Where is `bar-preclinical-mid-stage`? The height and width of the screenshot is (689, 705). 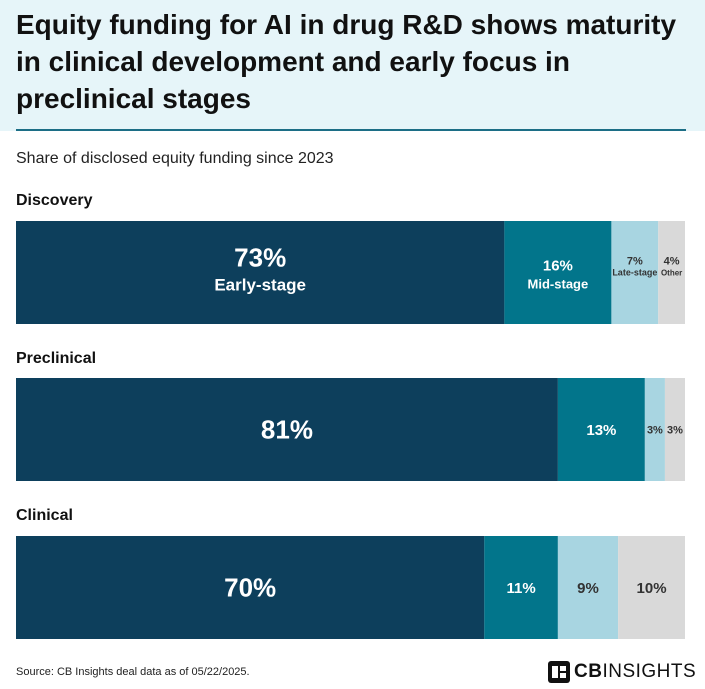
bar-preclinical-mid-stage is located at coordinates (601, 429).